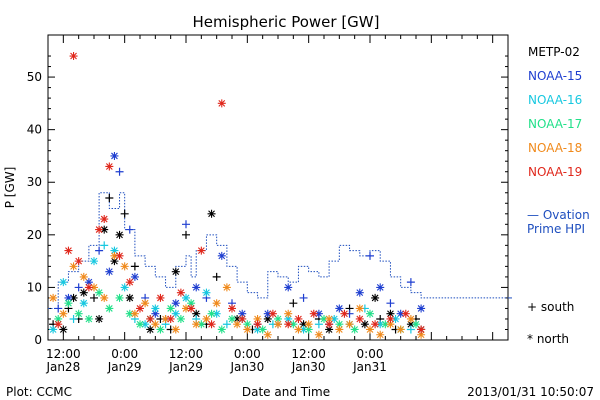 This screenshot has height=400, width=600. I want to click on y-tick-label: 40, so click(34, 130).